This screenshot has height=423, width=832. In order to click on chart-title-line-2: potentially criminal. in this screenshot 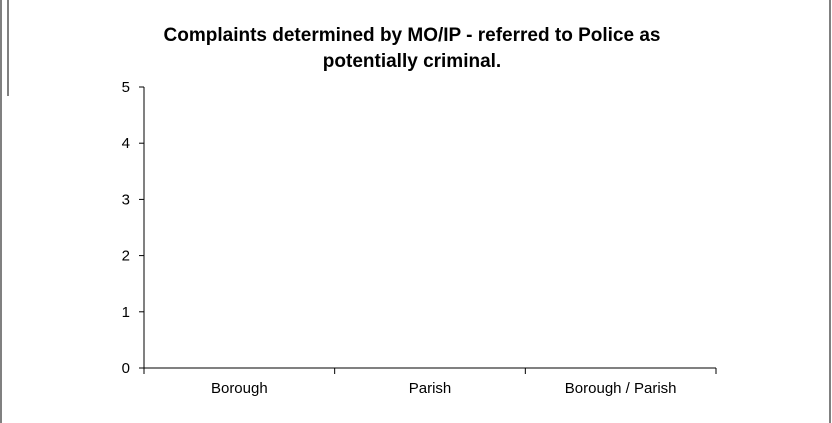, I will do `click(412, 61)`.